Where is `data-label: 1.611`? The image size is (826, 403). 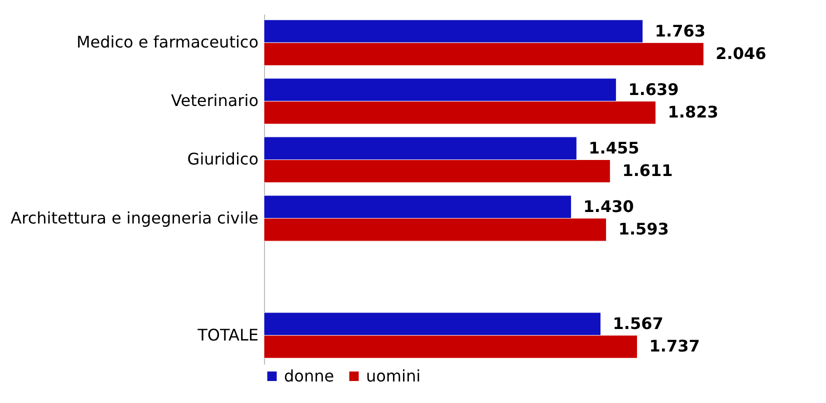 data-label: 1.611 is located at coordinates (647, 170).